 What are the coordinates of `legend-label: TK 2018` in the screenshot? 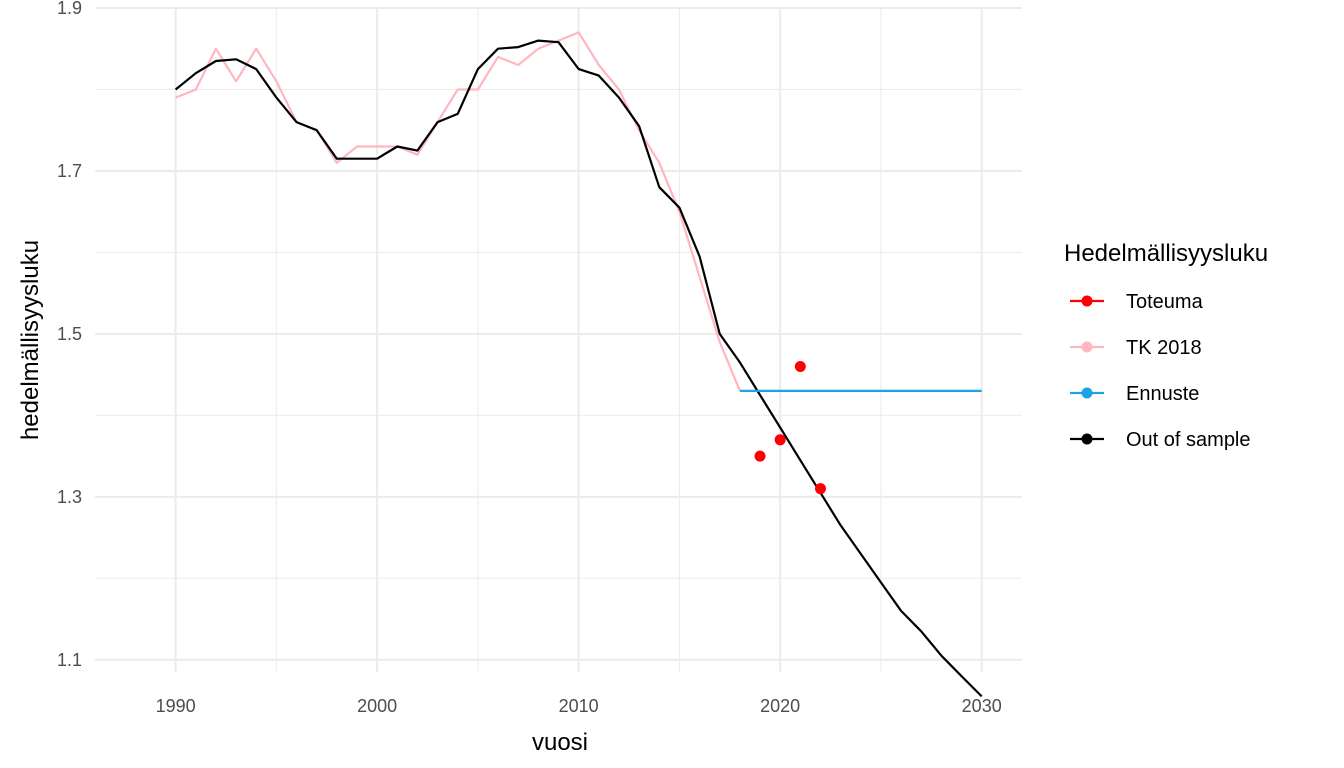 It's located at (1164, 348).